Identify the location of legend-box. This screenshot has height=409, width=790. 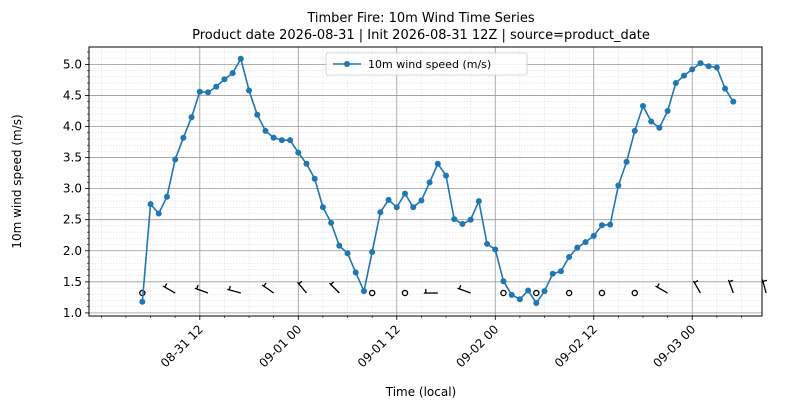
(426, 64).